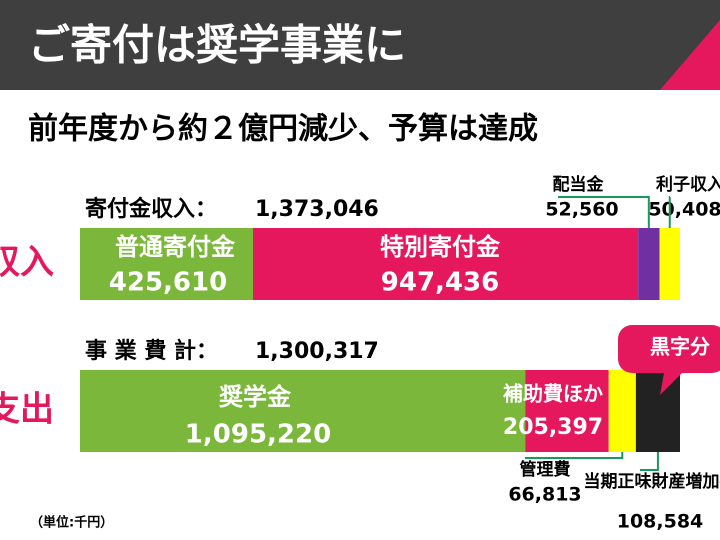 This screenshot has height=540, width=720. What do you see at coordinates (544, 495) in the screenshot?
I see `segment-value: 66,813` at bounding box center [544, 495].